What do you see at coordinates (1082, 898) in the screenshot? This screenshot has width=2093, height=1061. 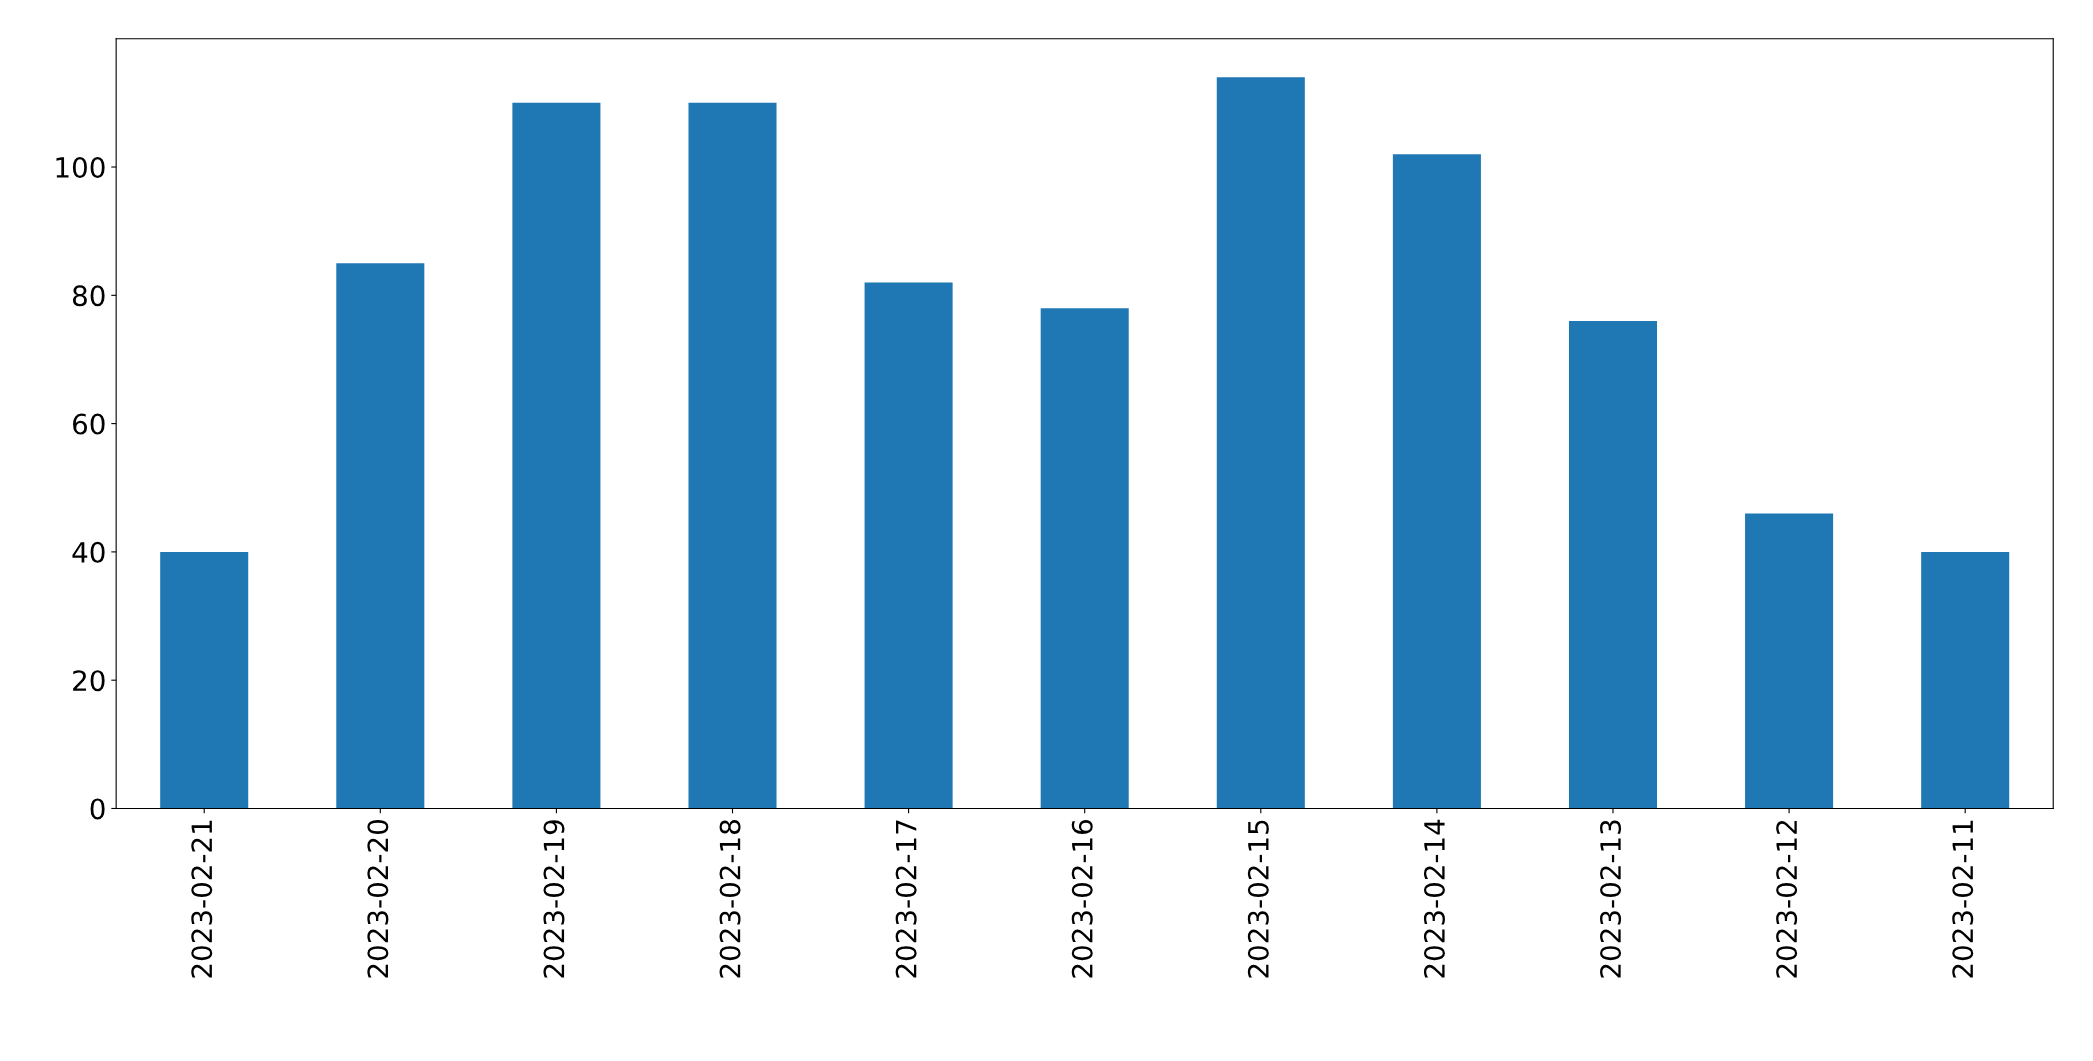 I see `x-tick-label: 2023-02-16` at bounding box center [1082, 898].